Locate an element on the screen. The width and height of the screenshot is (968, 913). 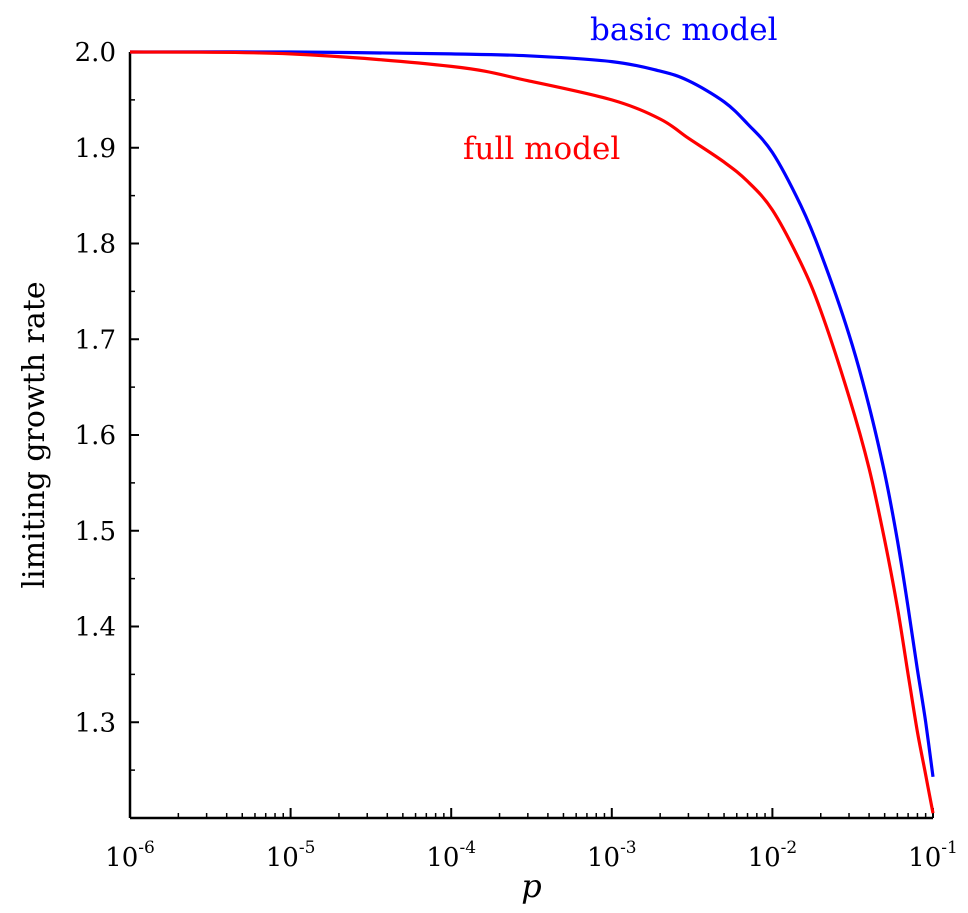
x-tick-label: 10⁻¹ is located at coordinates (933, 855).